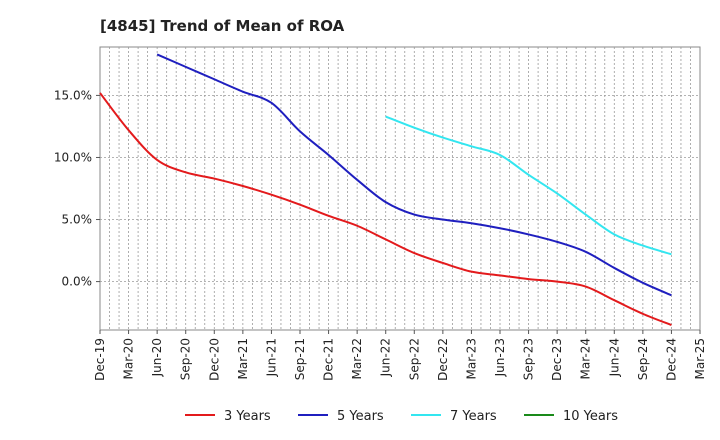 Image resolution: width=720 pixels, height=440 pixels. Describe the element at coordinates (243, 358) in the screenshot. I see `x-tick-label: Mar-21` at that location.